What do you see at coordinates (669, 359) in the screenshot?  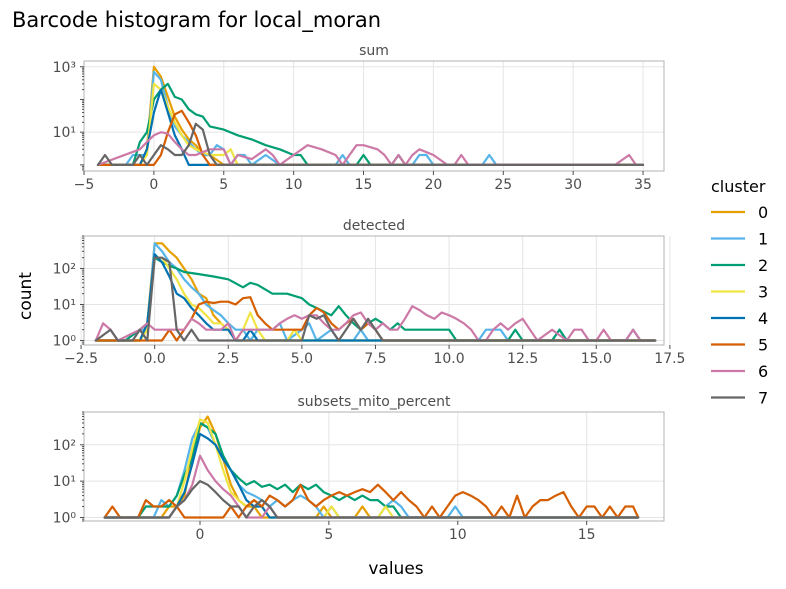 I see `x-tick-label: 17.5` at bounding box center [669, 359].